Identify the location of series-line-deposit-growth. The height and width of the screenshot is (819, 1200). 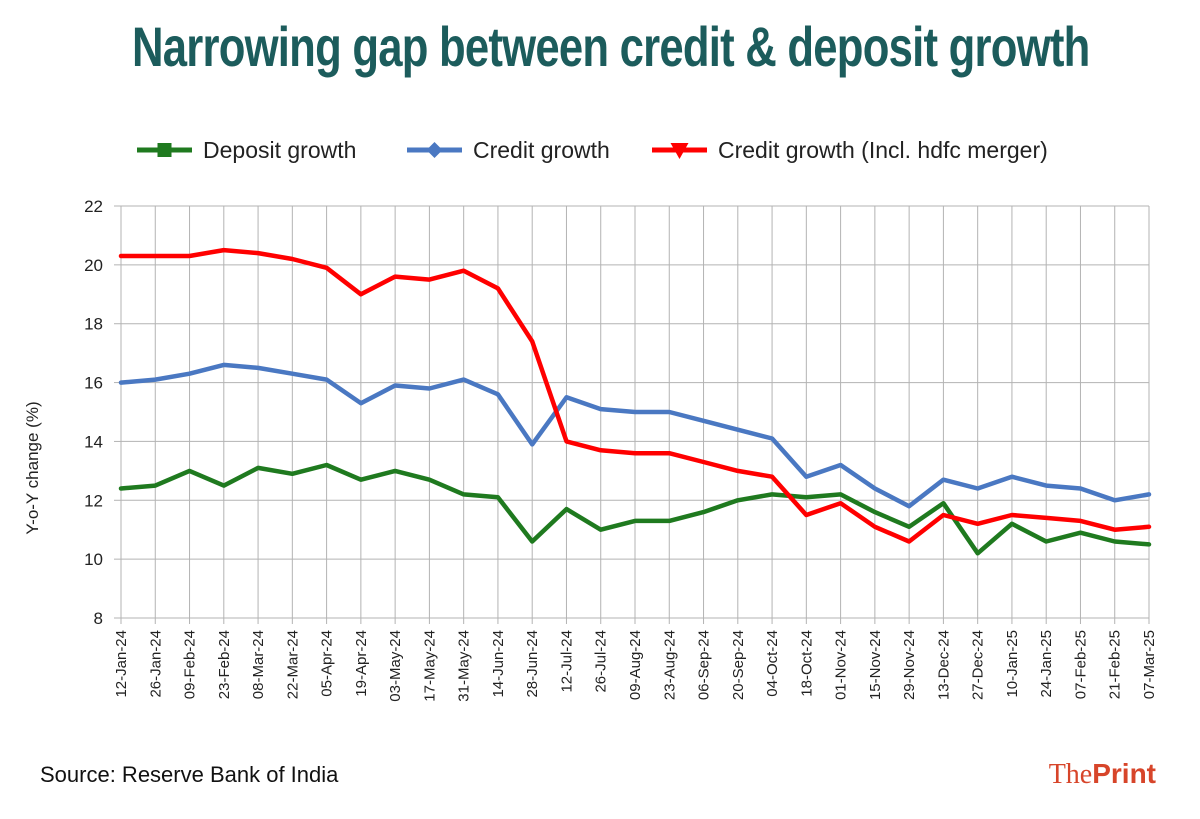
(635, 509).